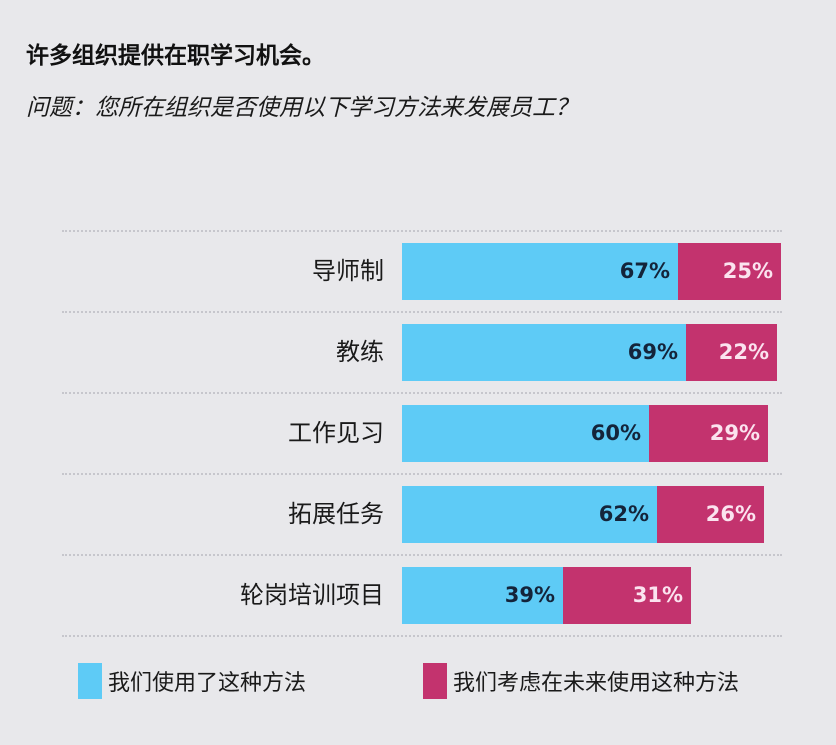 This screenshot has width=836, height=745. Describe the element at coordinates (529, 514) in the screenshot. I see `bar-segment-used: 62%` at that location.